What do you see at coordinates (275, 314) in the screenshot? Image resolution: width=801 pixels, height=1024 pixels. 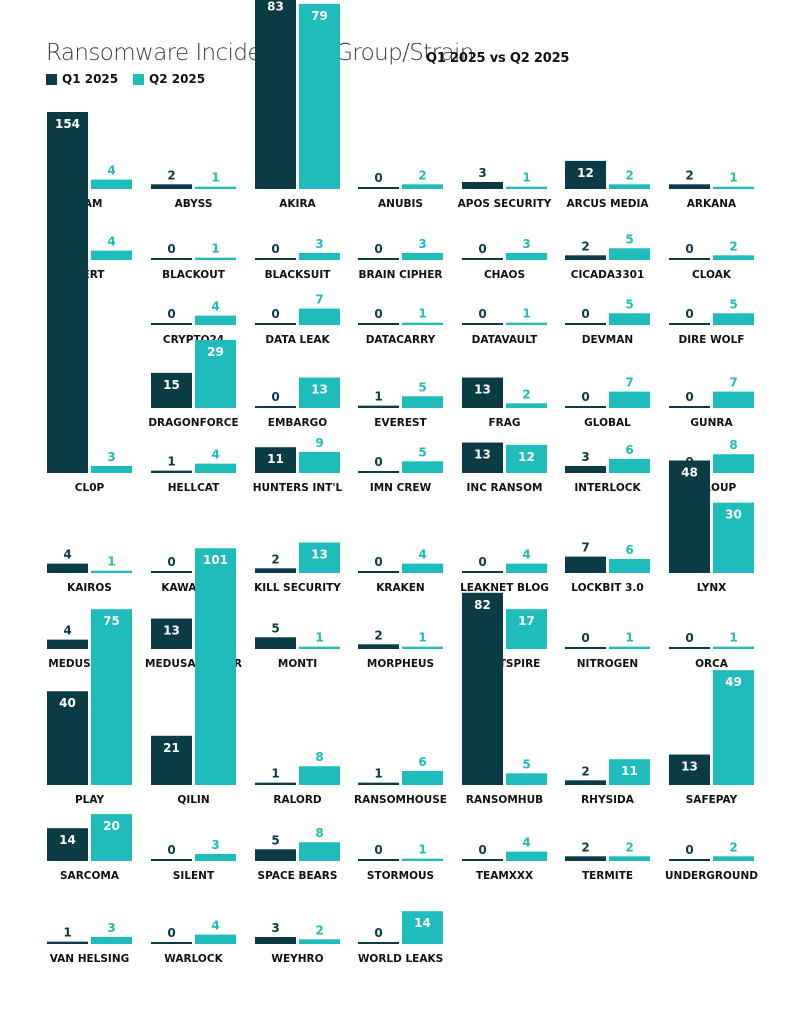 I see `value-label-q1-data-leak: 0` at bounding box center [275, 314].